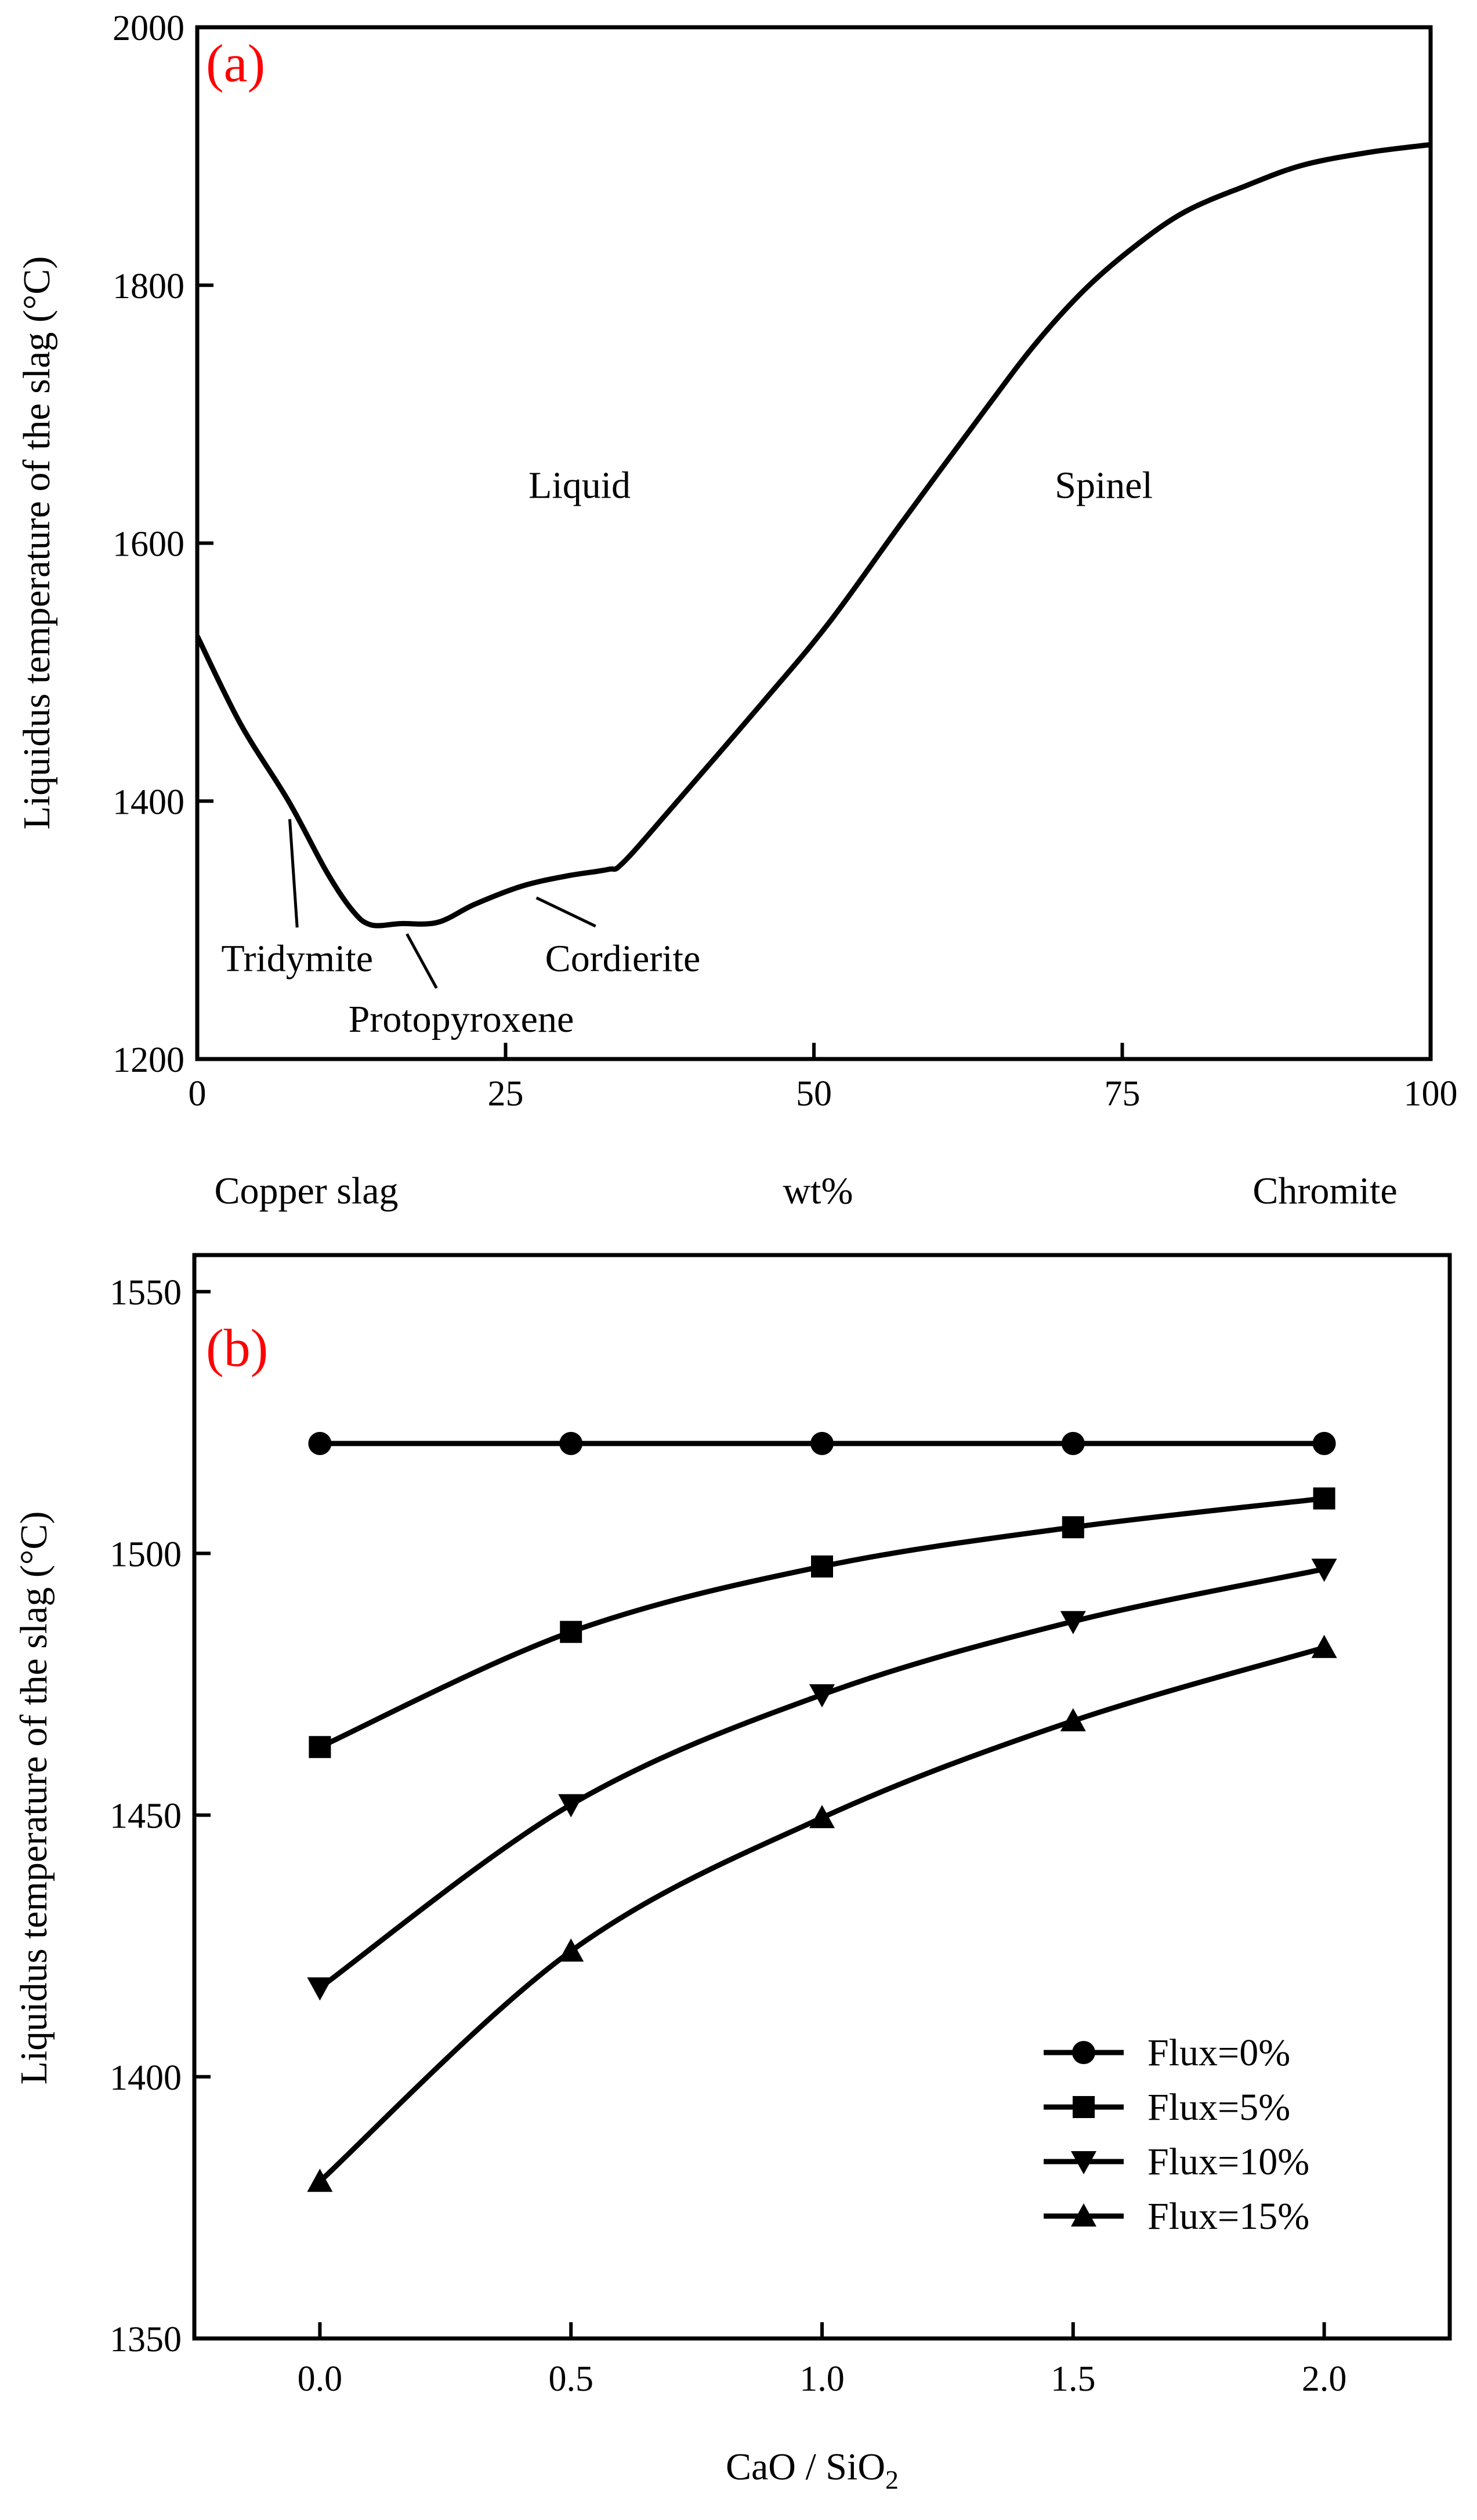 The height and width of the screenshot is (2520, 1477). What do you see at coordinates (1324, 1191) in the screenshot?
I see `chart-a-right-end-label: Chromite` at bounding box center [1324, 1191].